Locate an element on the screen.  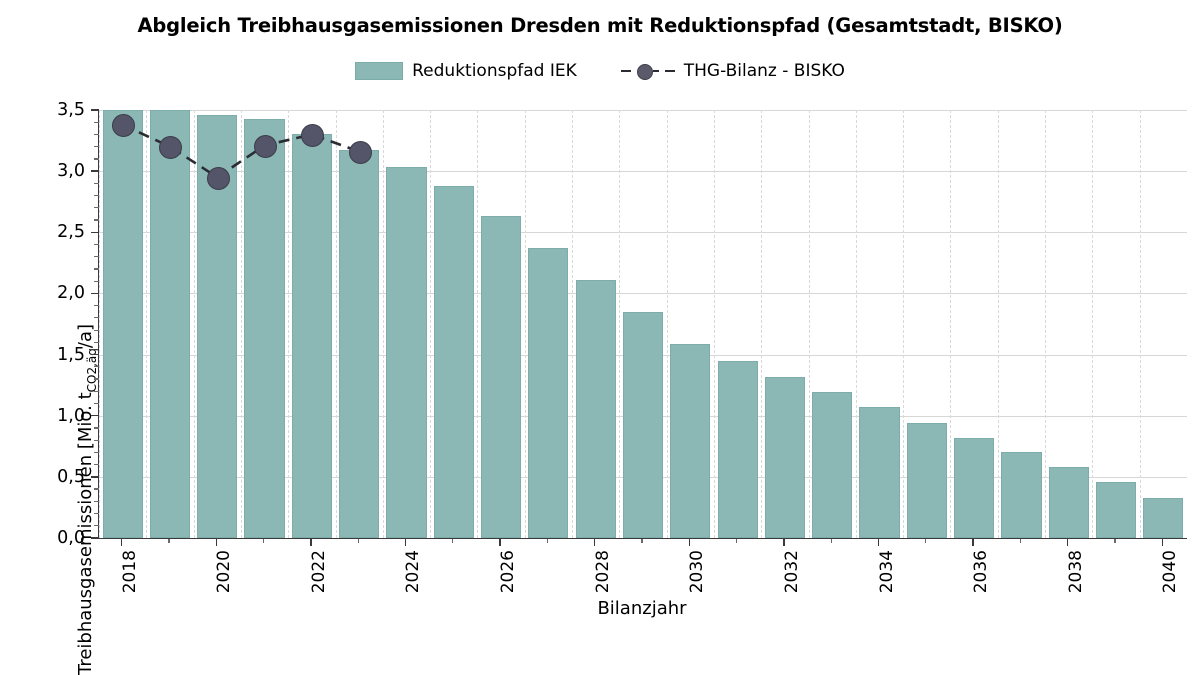
x-tick-label-2040: 2040 is located at coordinates (1170, 572).